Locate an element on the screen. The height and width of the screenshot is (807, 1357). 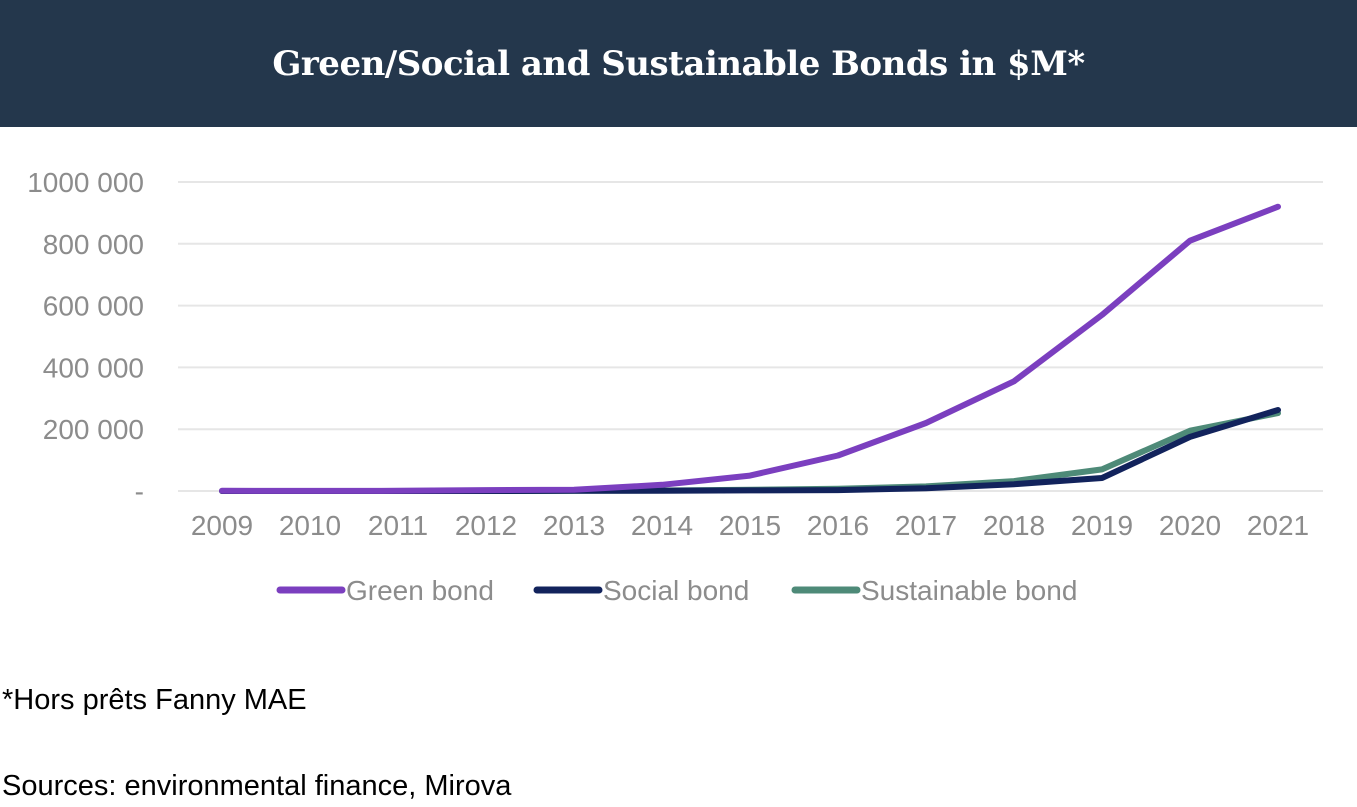
x-tick-label: 2016 is located at coordinates (838, 525).